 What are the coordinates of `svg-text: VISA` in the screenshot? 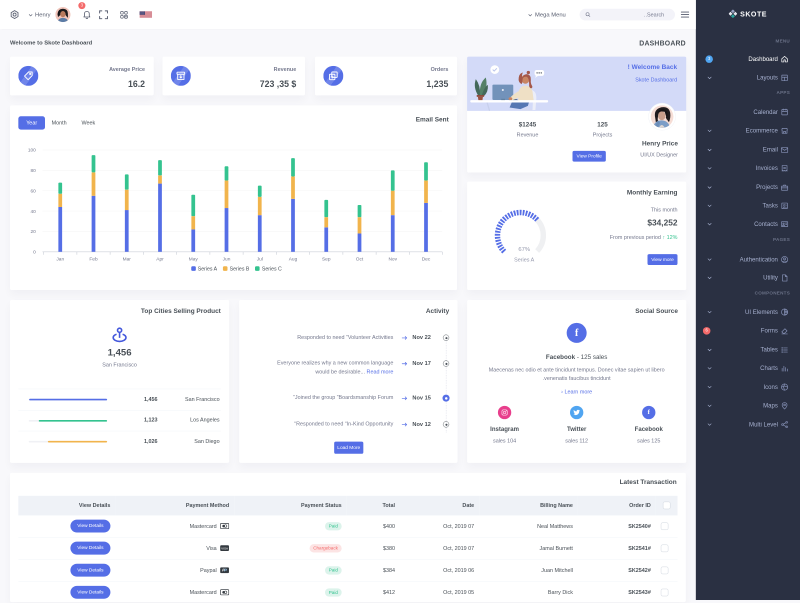 It's located at (225, 548).